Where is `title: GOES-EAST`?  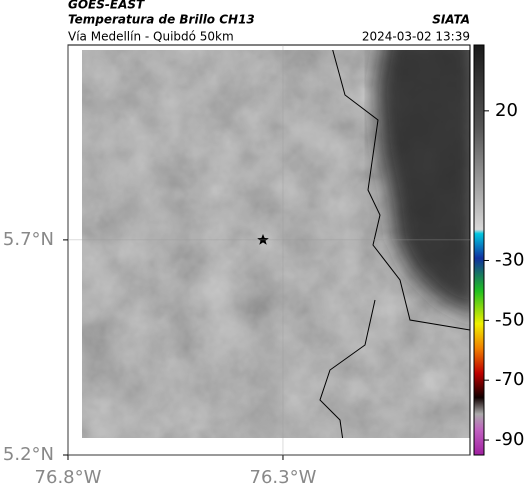 title: GOES-EAST is located at coordinates (106, 6).